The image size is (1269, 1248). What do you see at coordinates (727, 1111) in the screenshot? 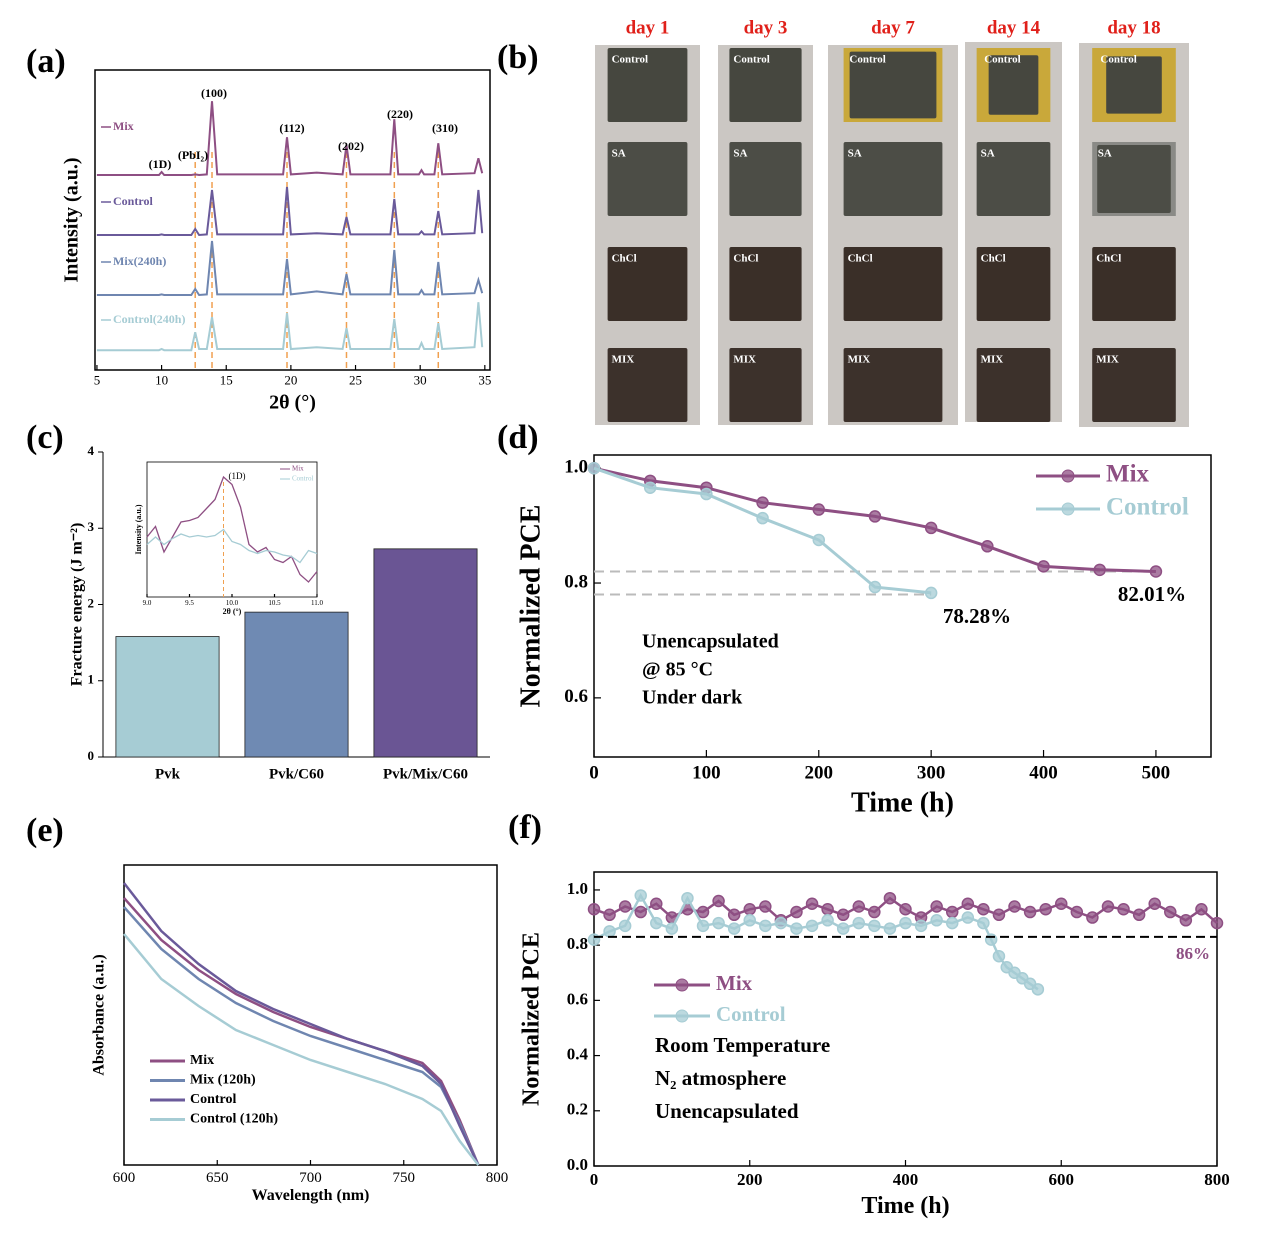
I see `note: Unencapsulated` at bounding box center [727, 1111].